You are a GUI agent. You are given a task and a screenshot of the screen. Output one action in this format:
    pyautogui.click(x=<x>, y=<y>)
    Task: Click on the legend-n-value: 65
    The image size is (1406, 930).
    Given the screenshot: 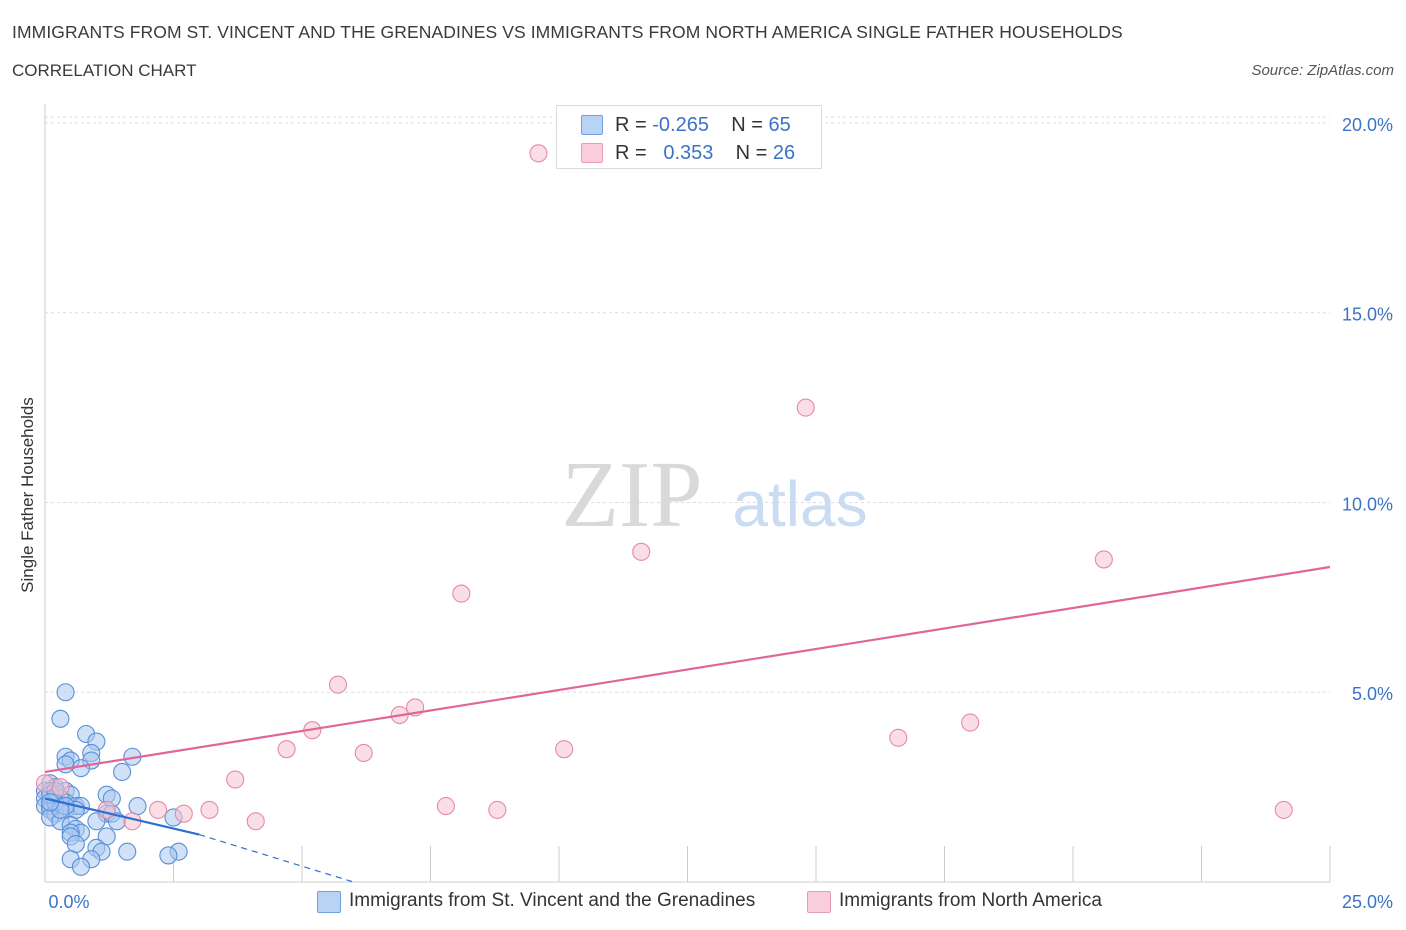 What is the action you would take?
    pyautogui.click(x=779, y=125)
    